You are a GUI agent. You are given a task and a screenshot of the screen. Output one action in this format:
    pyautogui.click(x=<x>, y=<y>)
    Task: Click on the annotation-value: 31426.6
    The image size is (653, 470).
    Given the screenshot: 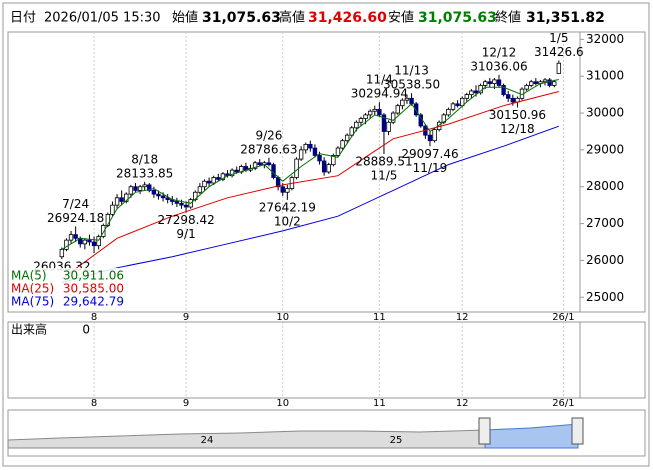 What is the action you would take?
    pyautogui.click(x=559, y=52)
    